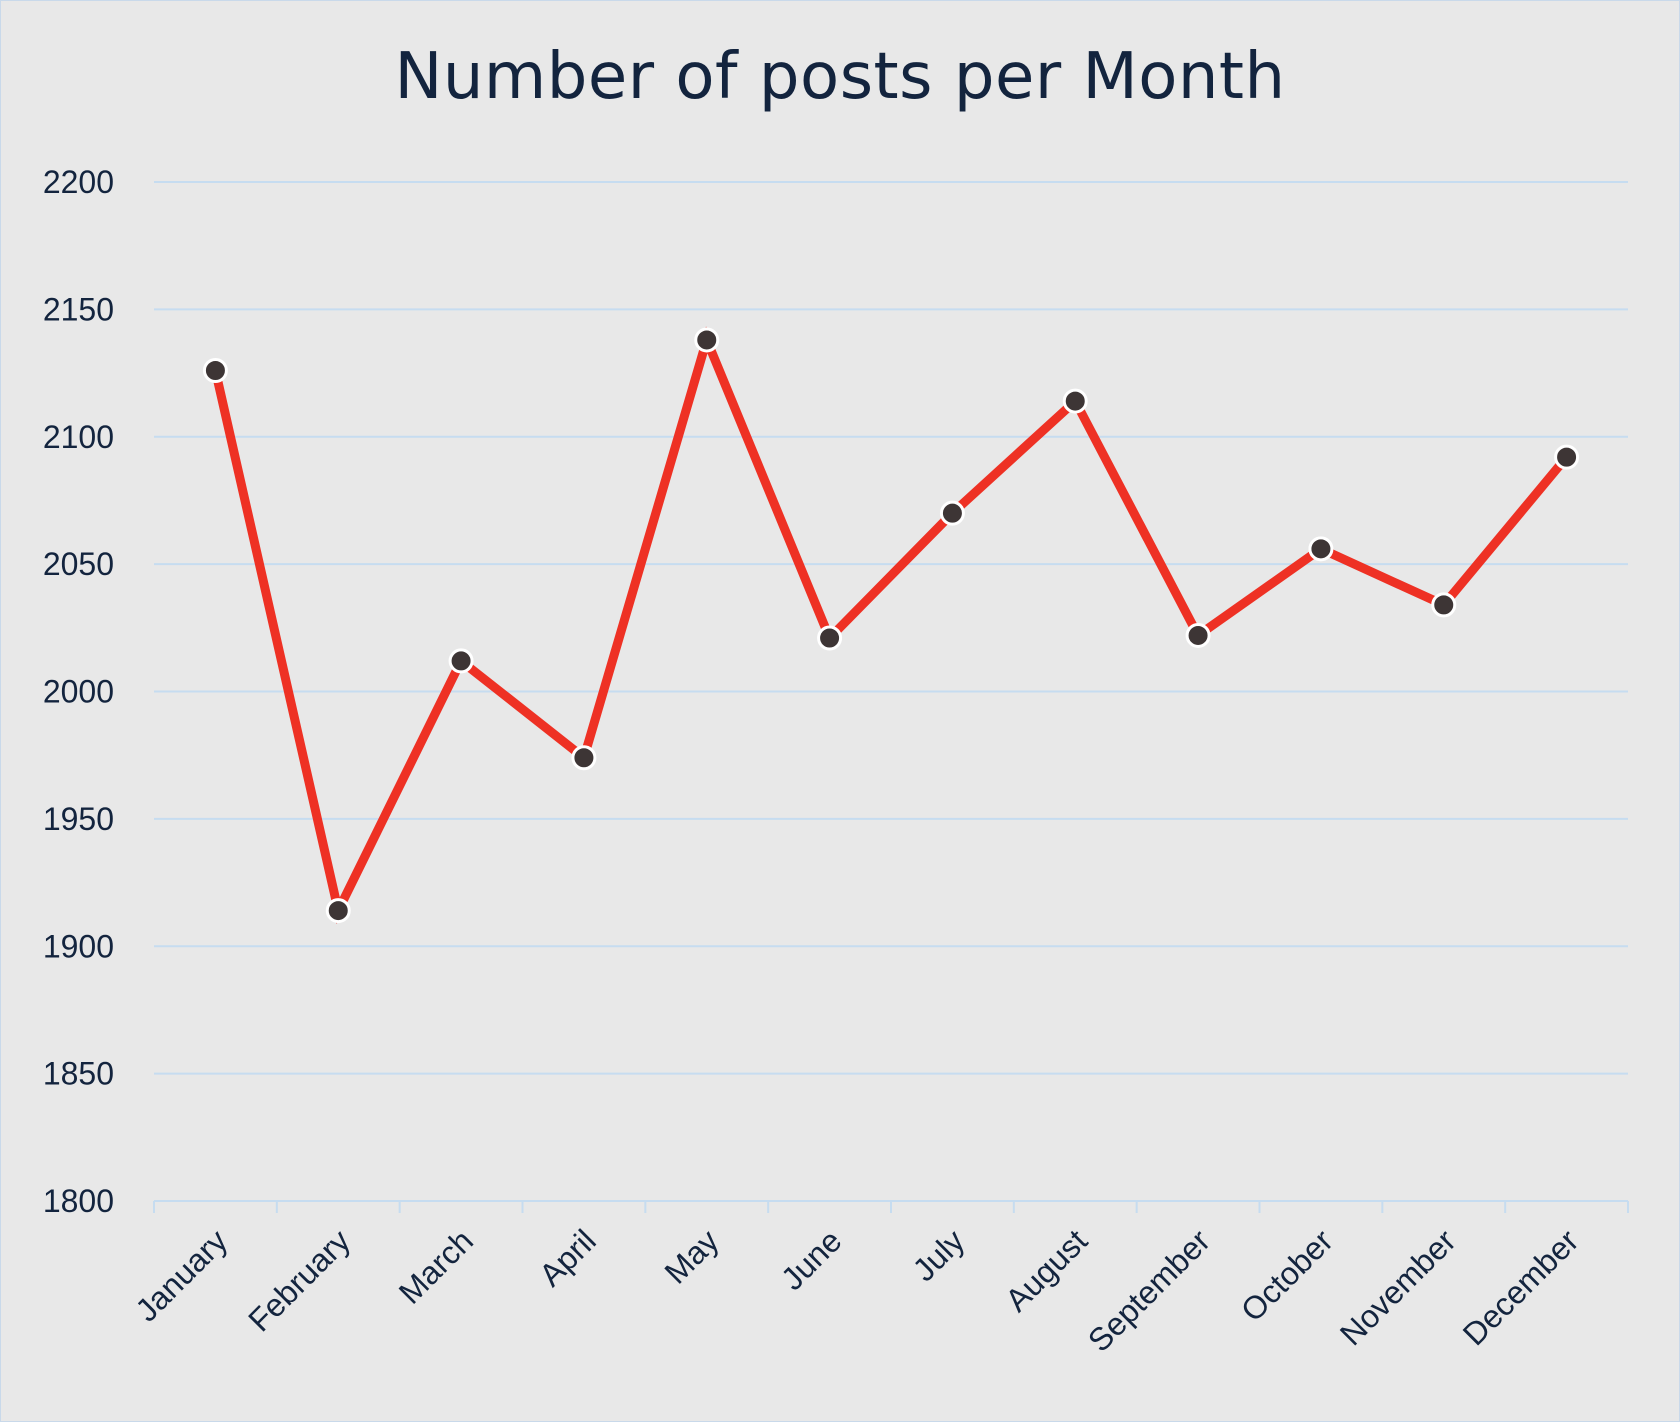  What do you see at coordinates (1075, 401) in the screenshot?
I see `data-point-august` at bounding box center [1075, 401].